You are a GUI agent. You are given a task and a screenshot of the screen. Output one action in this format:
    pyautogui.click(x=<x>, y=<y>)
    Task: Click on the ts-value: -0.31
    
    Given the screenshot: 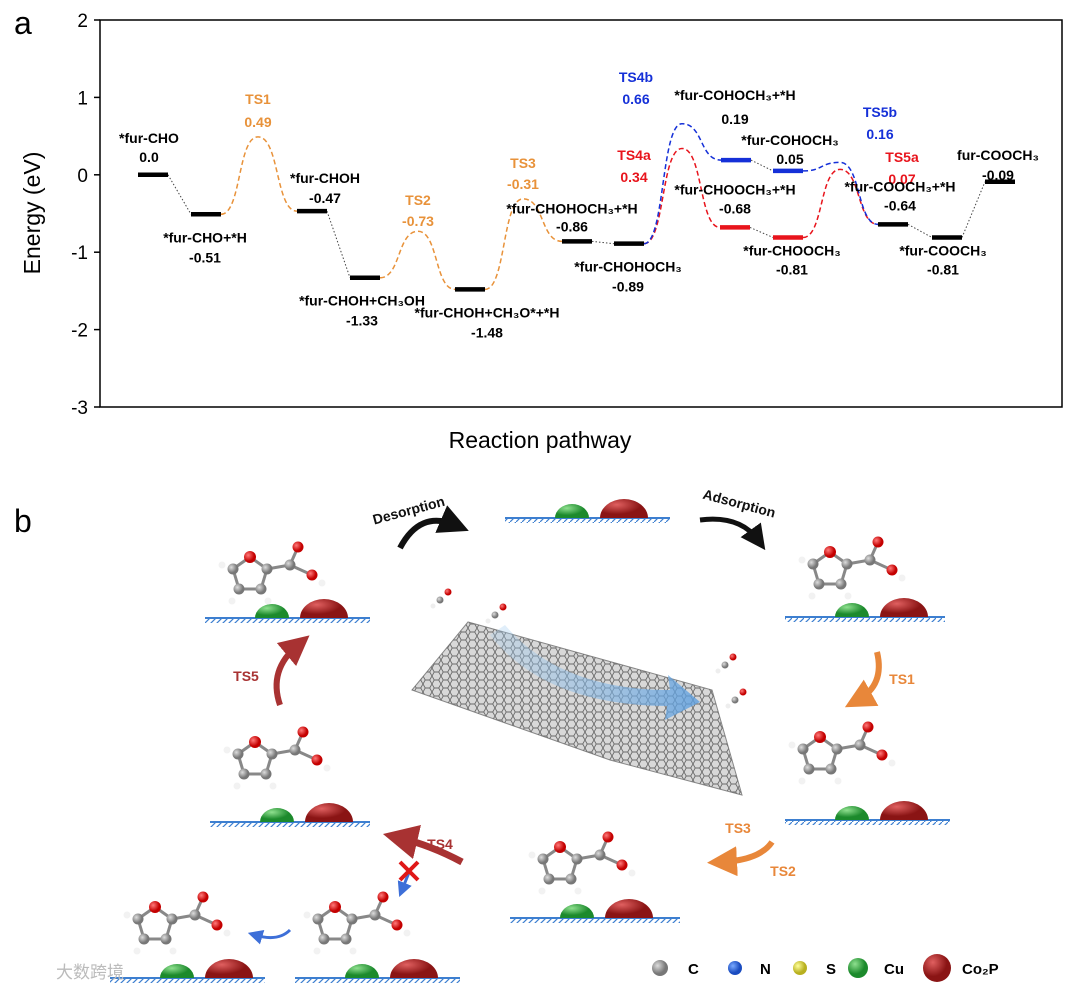 What is the action you would take?
    pyautogui.click(x=523, y=184)
    